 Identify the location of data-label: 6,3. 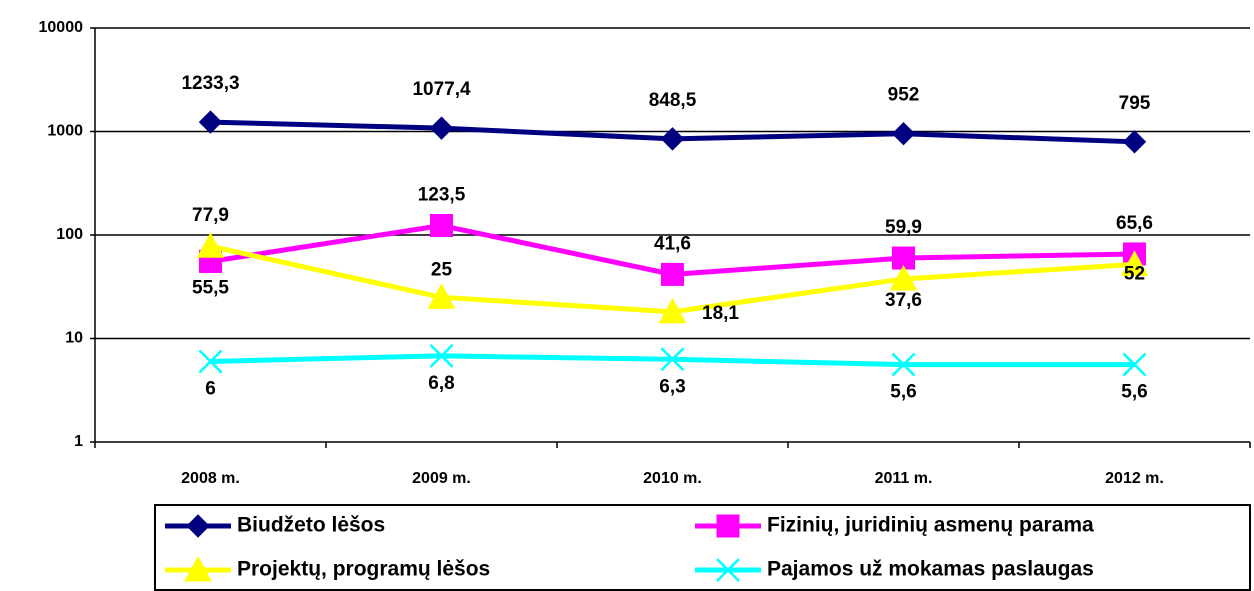
(672, 386).